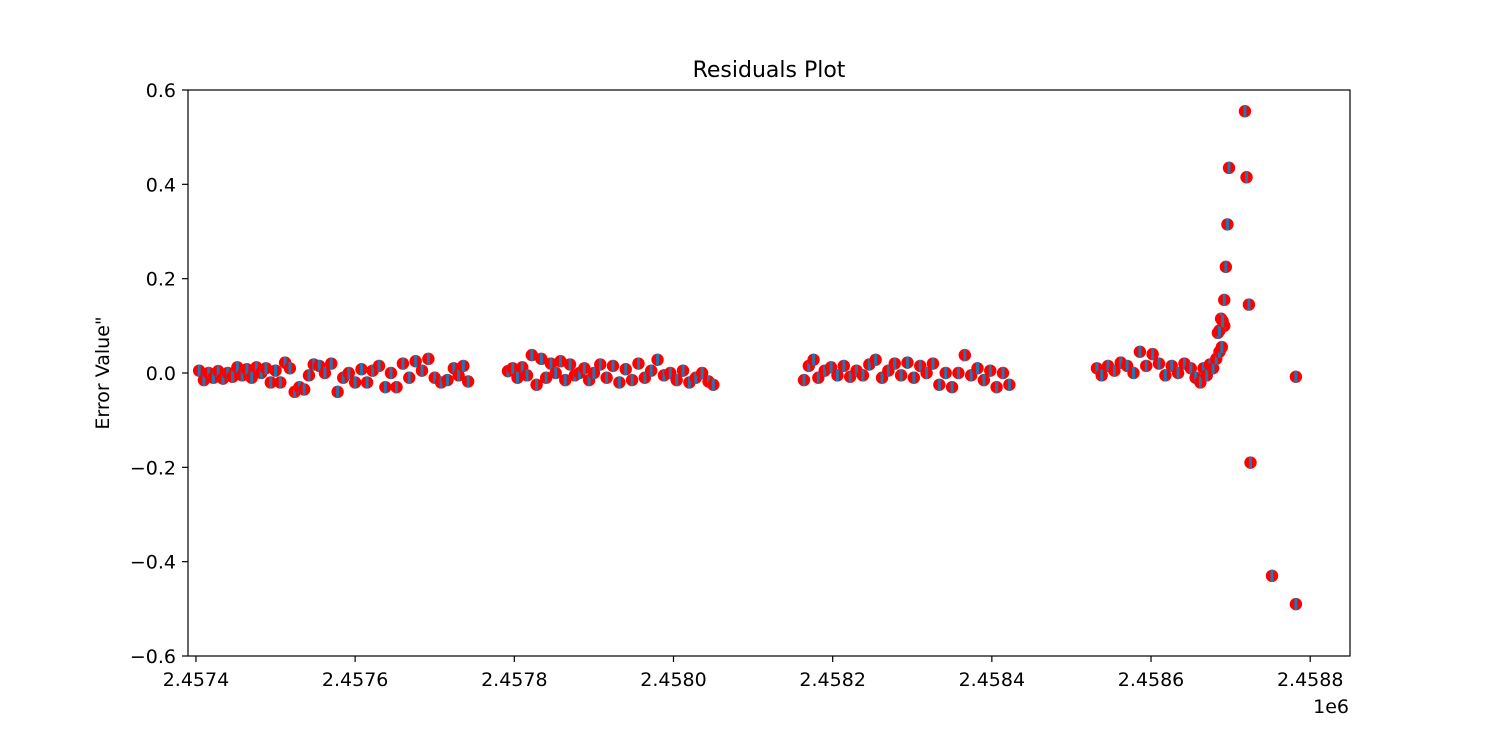 This screenshot has height=750, width=1500. I want to click on chart-title: Residuals Plot, so click(769, 70).